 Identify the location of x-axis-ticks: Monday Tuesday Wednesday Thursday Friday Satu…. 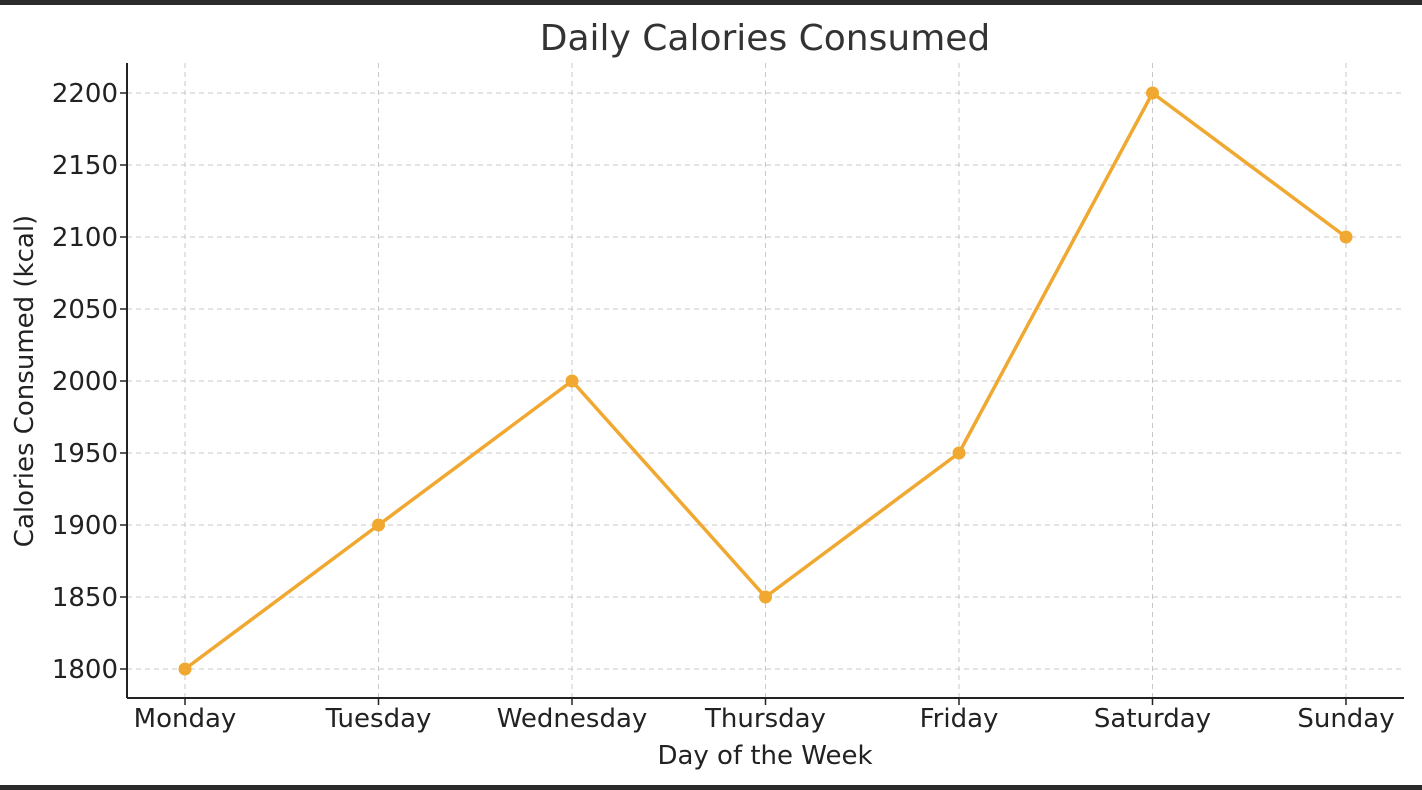
(764, 716).